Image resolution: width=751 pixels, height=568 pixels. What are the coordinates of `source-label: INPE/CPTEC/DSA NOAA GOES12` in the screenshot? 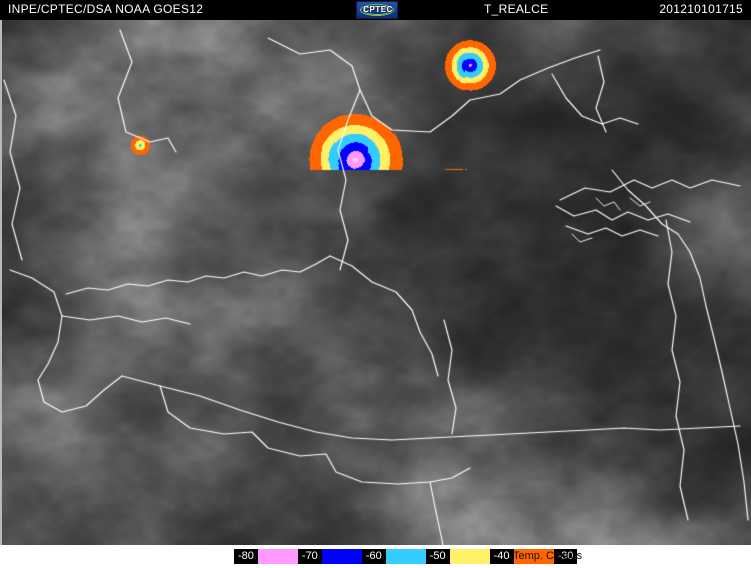 It's located at (106, 9).